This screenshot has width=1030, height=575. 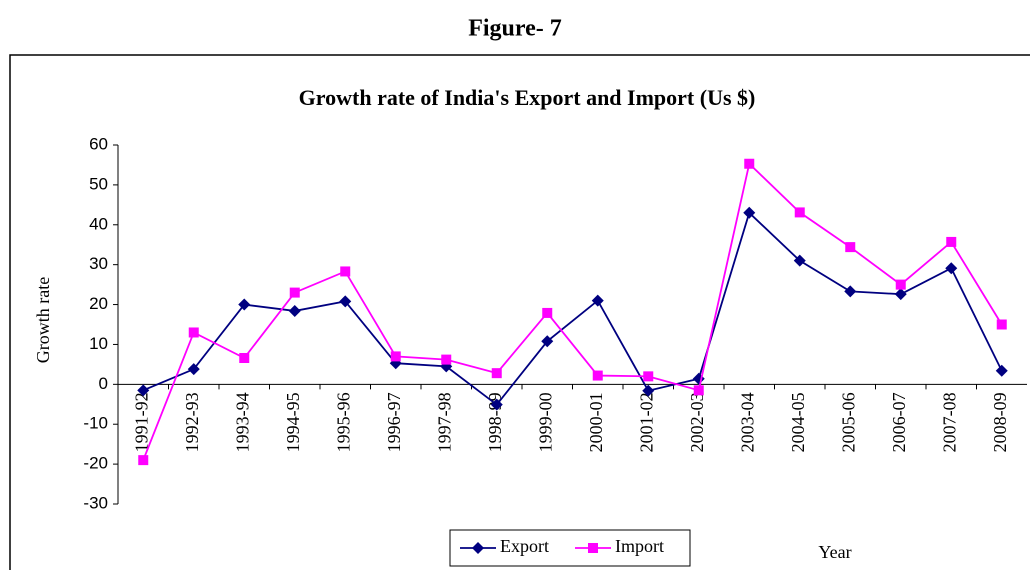 What do you see at coordinates (98, 263) in the screenshot?
I see `y-tick-label: 30` at bounding box center [98, 263].